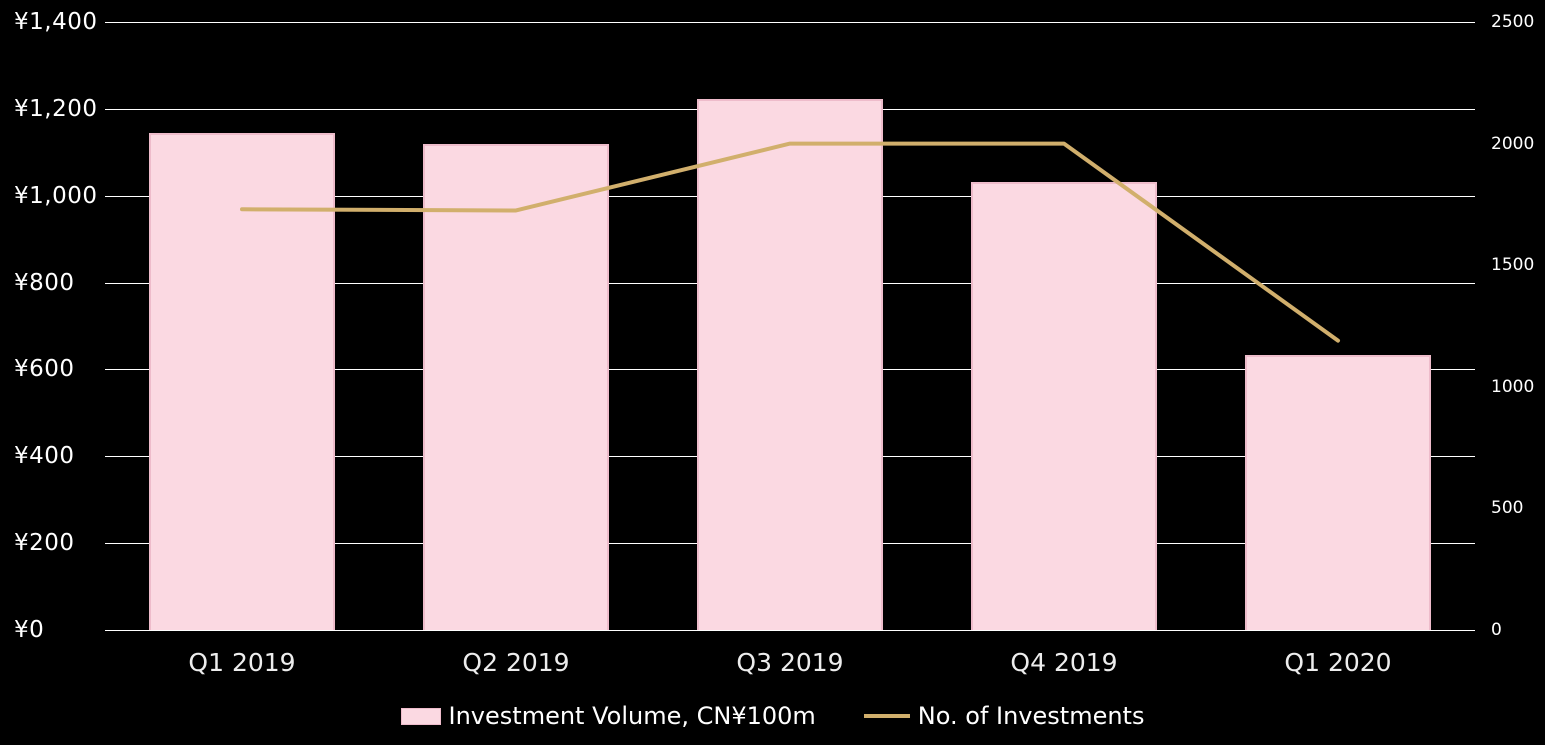 Image resolution: width=1545 pixels, height=745 pixels. What do you see at coordinates (1031, 716) in the screenshot?
I see `legend-label: No. of Investments` at bounding box center [1031, 716].